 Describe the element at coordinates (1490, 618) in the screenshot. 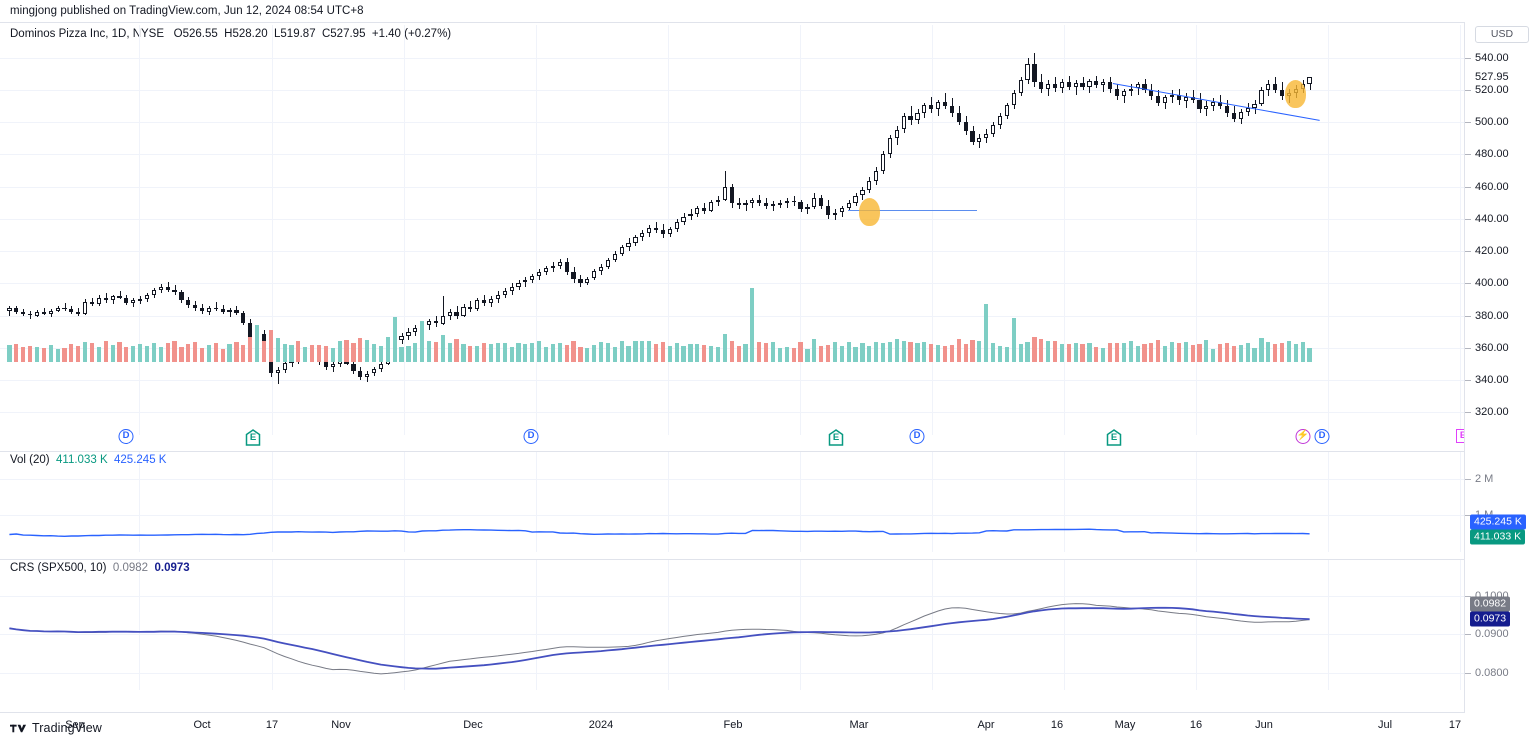

I see `crs-ma-badge: 0.0973` at that location.